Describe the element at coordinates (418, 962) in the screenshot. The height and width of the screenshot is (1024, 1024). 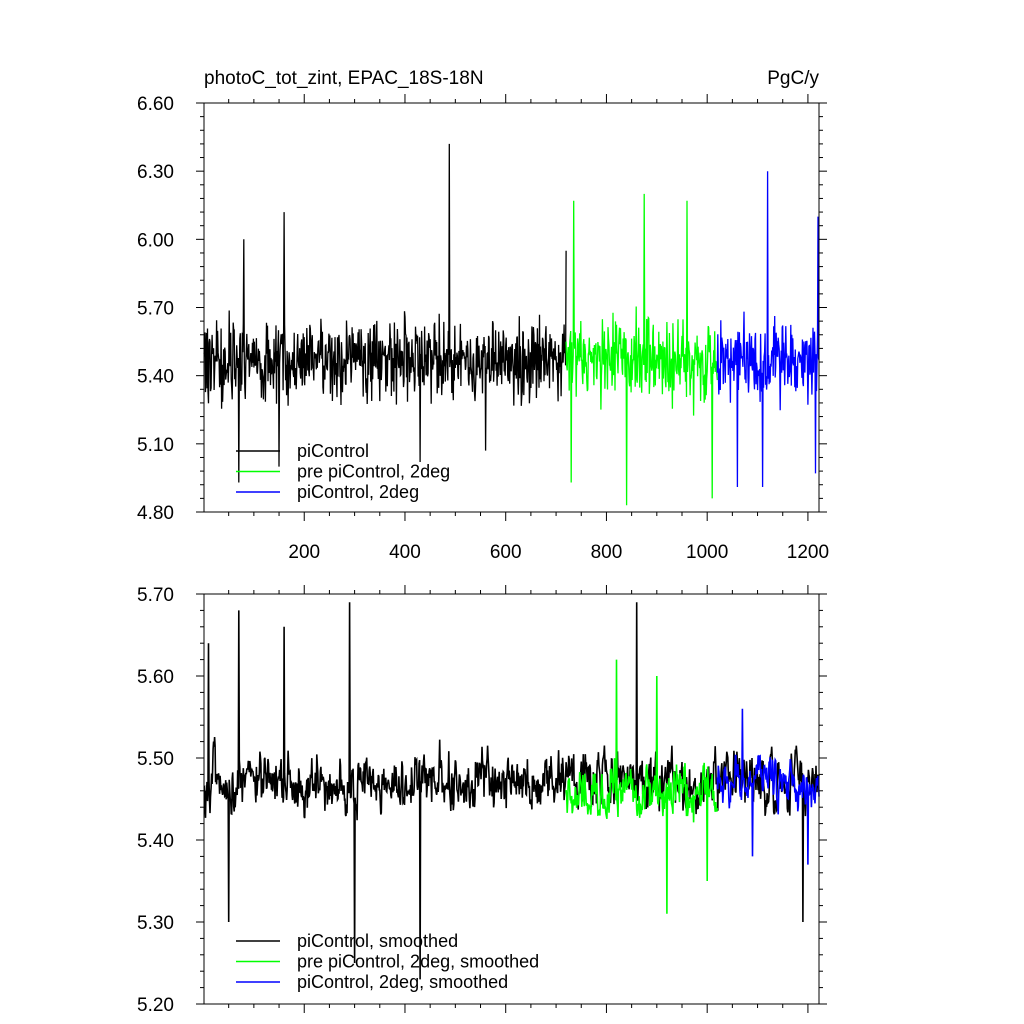
I see `legend-label: pre piControl, 2deg, smoothed` at that location.